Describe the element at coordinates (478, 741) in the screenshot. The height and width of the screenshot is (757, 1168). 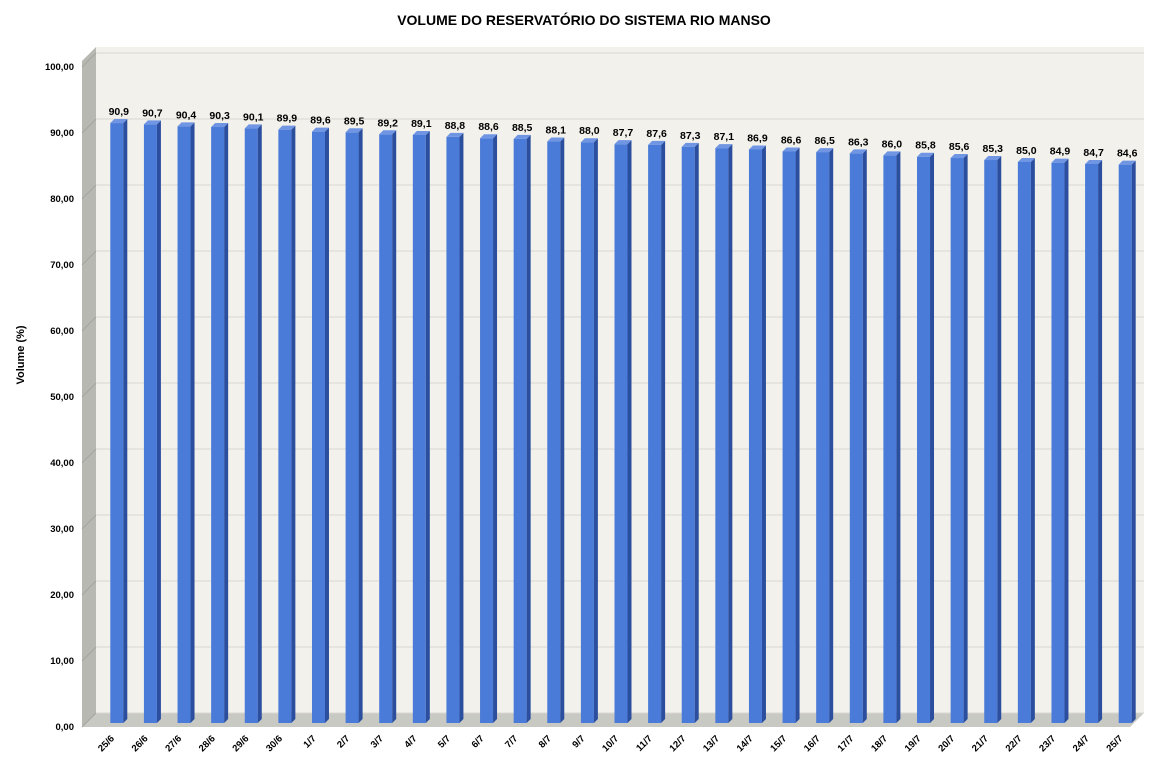
I see `x-tick-label: 6/7` at that location.